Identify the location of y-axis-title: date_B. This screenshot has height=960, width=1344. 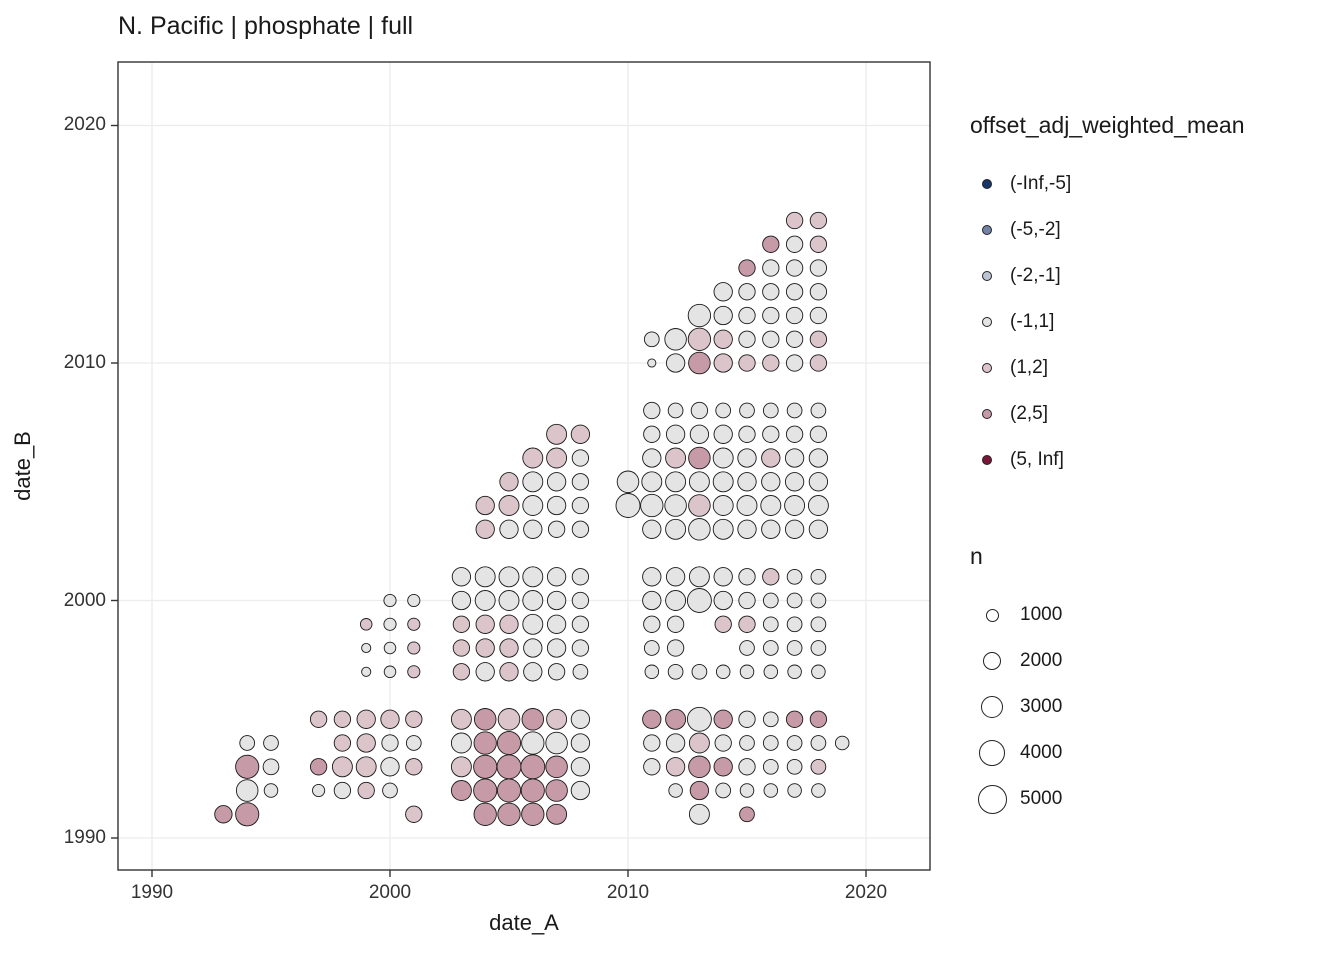
(22, 466).